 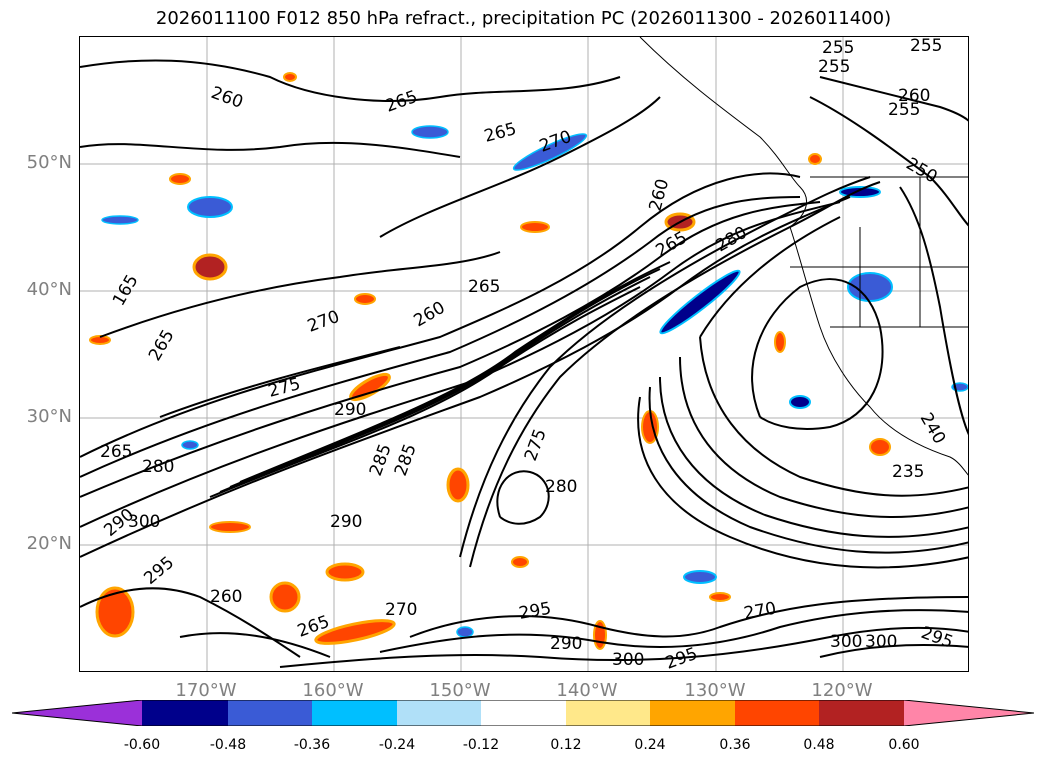 What do you see at coordinates (228, 745) in the screenshot?
I see `colorbar-tick: -0.48` at bounding box center [228, 745].